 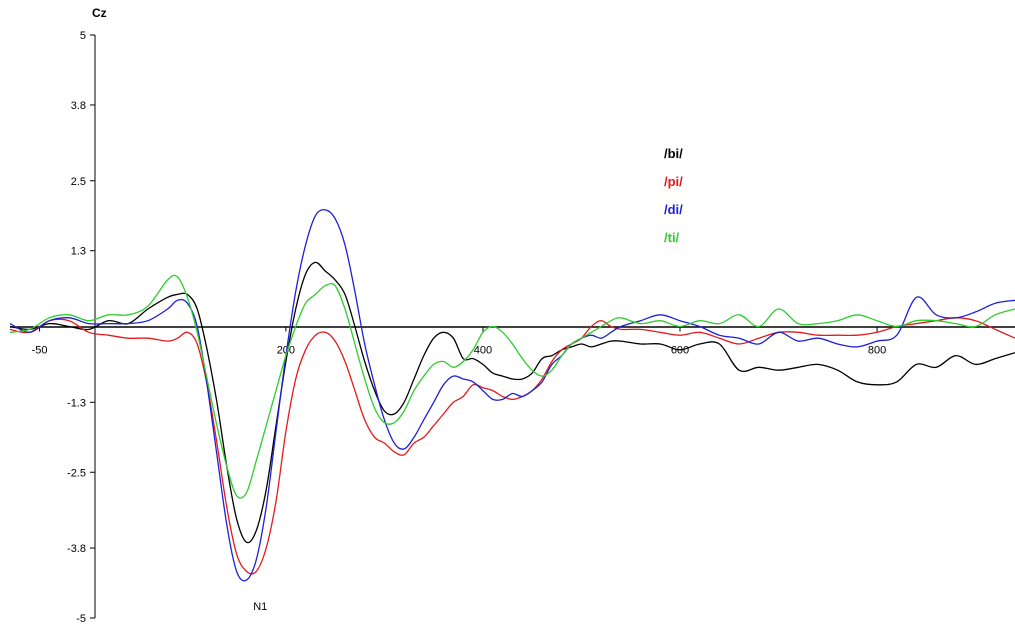 What do you see at coordinates (673, 195) in the screenshot?
I see `legend: /bi/ /pi/ /di/ /ti/` at bounding box center [673, 195].